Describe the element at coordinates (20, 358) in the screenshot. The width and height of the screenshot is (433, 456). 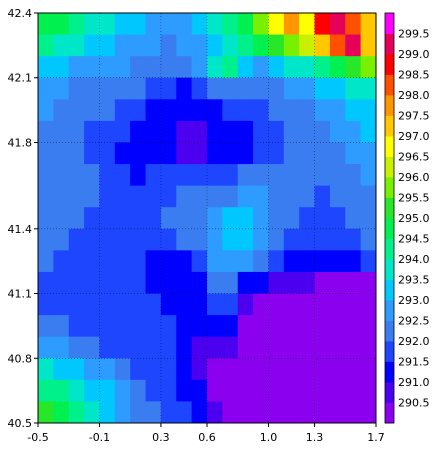
I see `y-tick-label: 40.8` at that location.